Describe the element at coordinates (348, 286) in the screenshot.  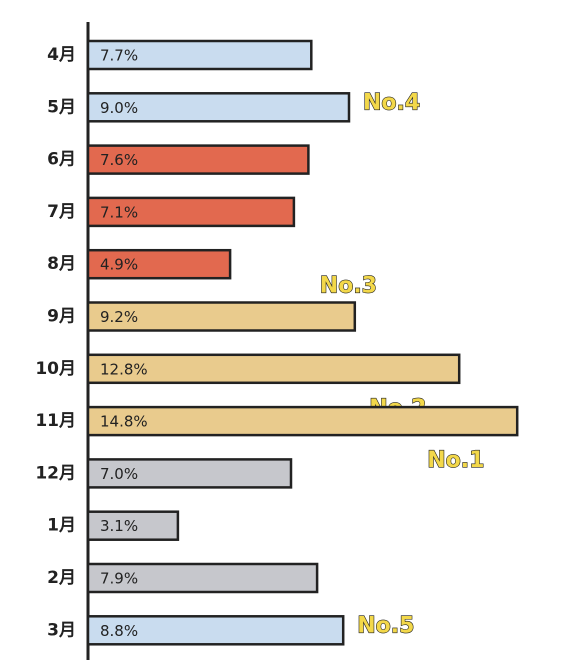
I see `rank-label: No.3` at that location.